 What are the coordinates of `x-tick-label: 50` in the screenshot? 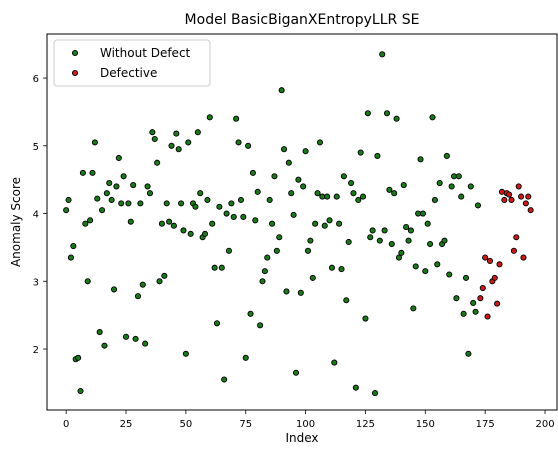 It's located at (186, 424).